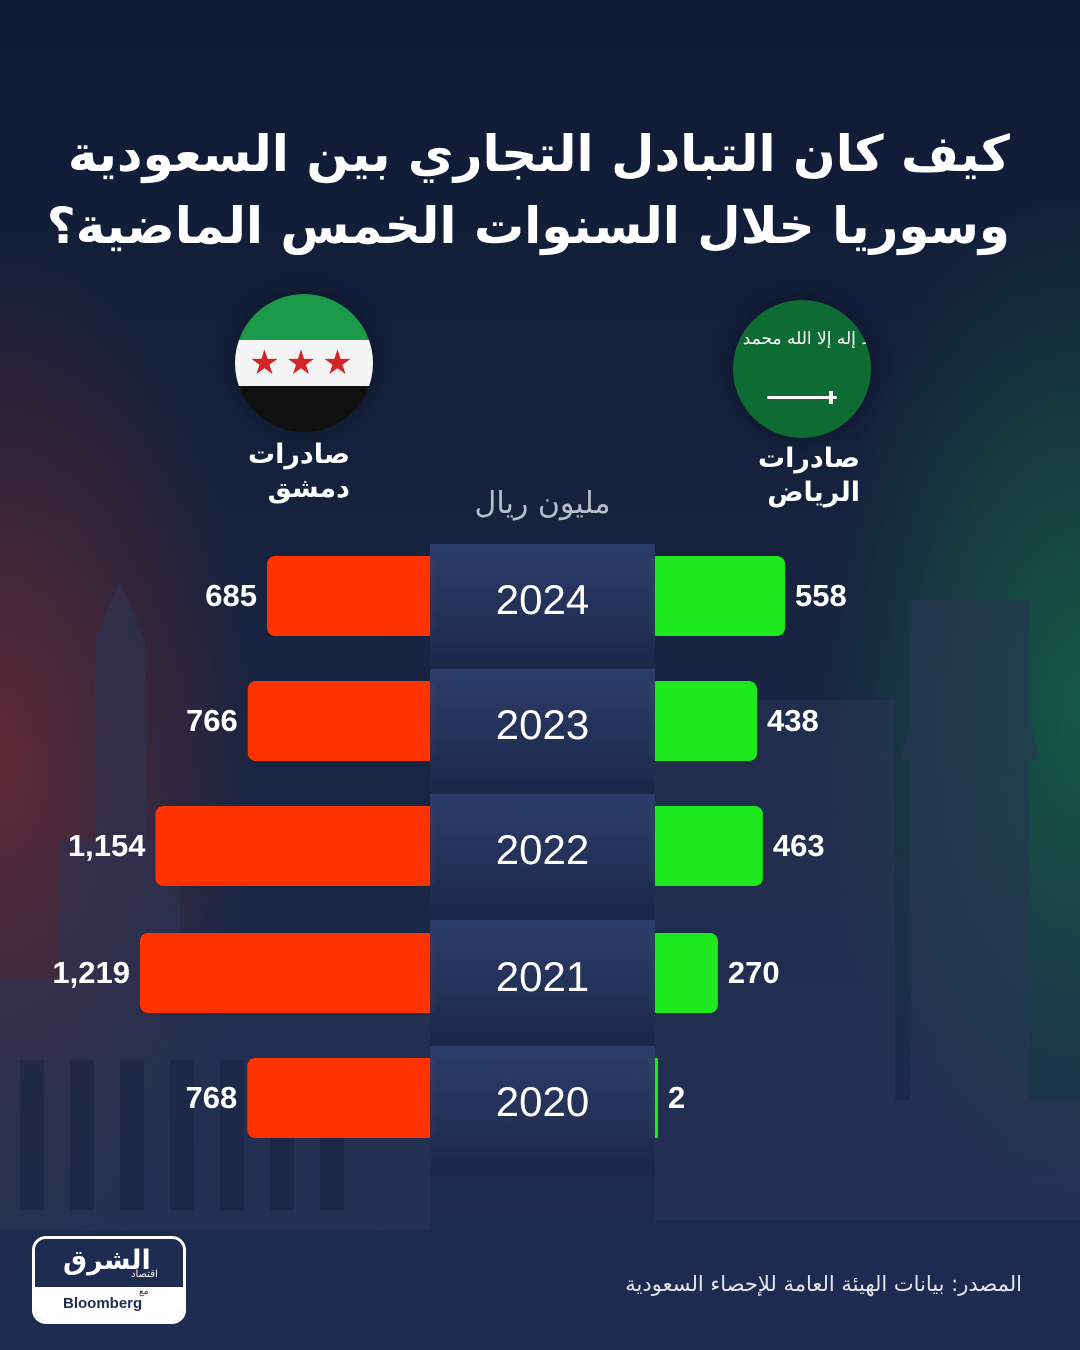  What do you see at coordinates (793, 720) in the screenshot?
I see `value-label-riyadh-2023: 438` at bounding box center [793, 720].